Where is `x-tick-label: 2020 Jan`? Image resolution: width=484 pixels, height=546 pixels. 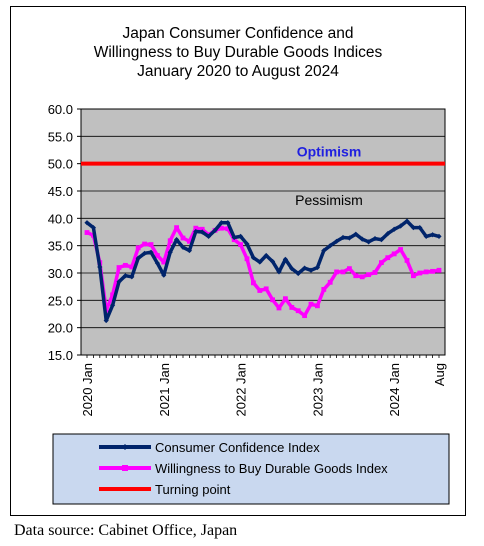 x-tick-label: 2020 Jan is located at coordinates (87, 390).